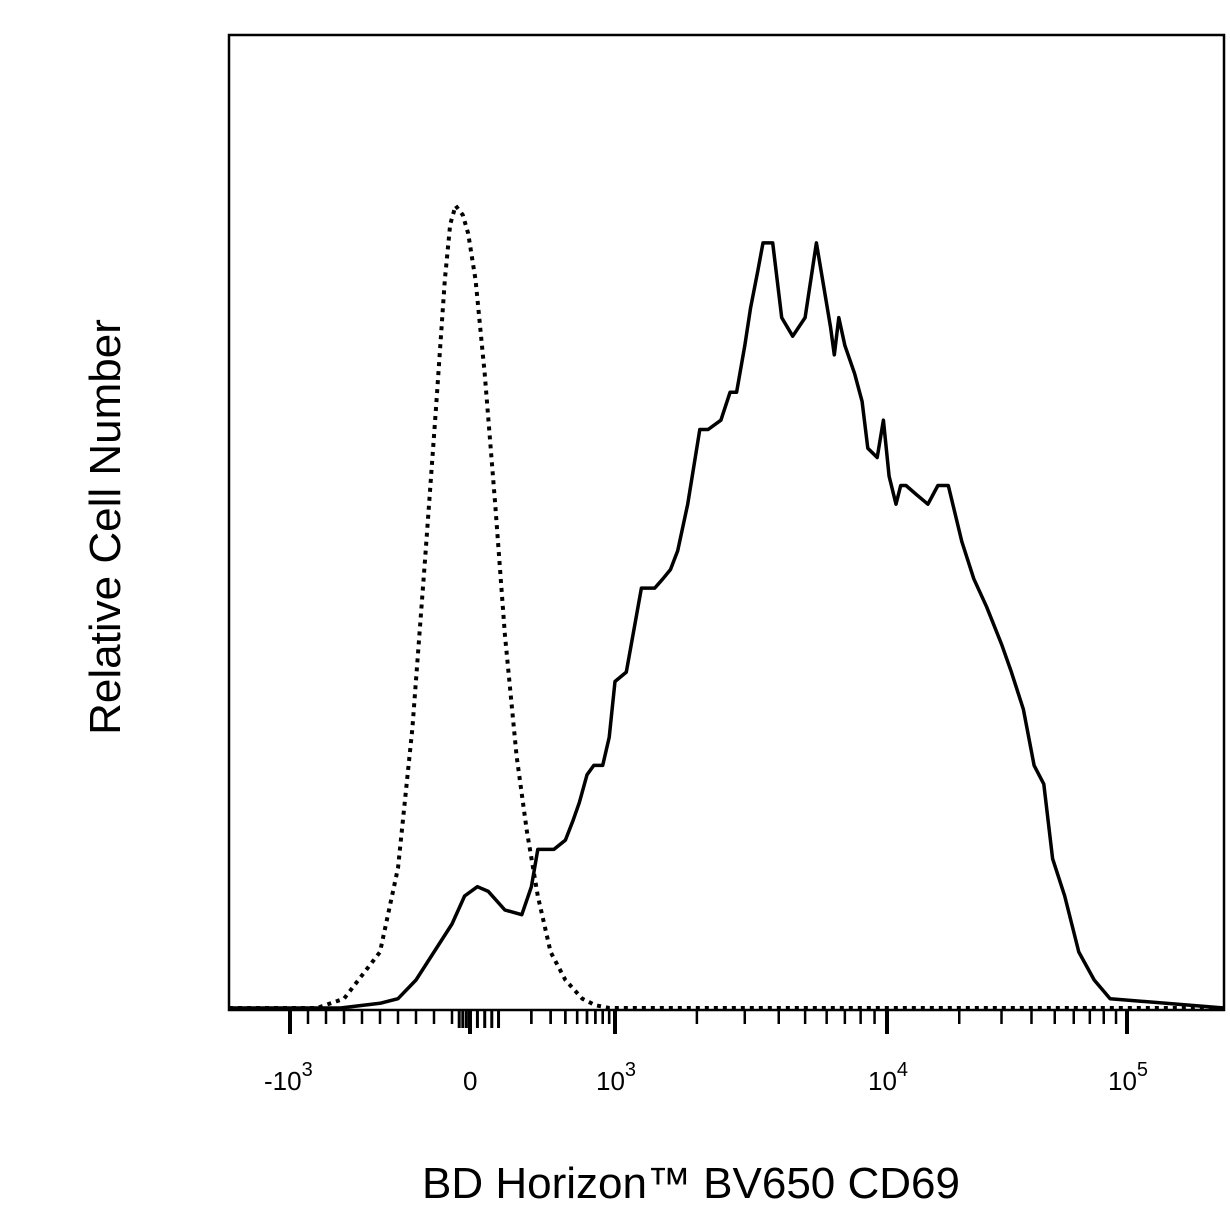 This screenshot has height=1230, width=1230. I want to click on x-axis: -103 0 10³ 10⁴ 10⁵, so click(706, 1053).